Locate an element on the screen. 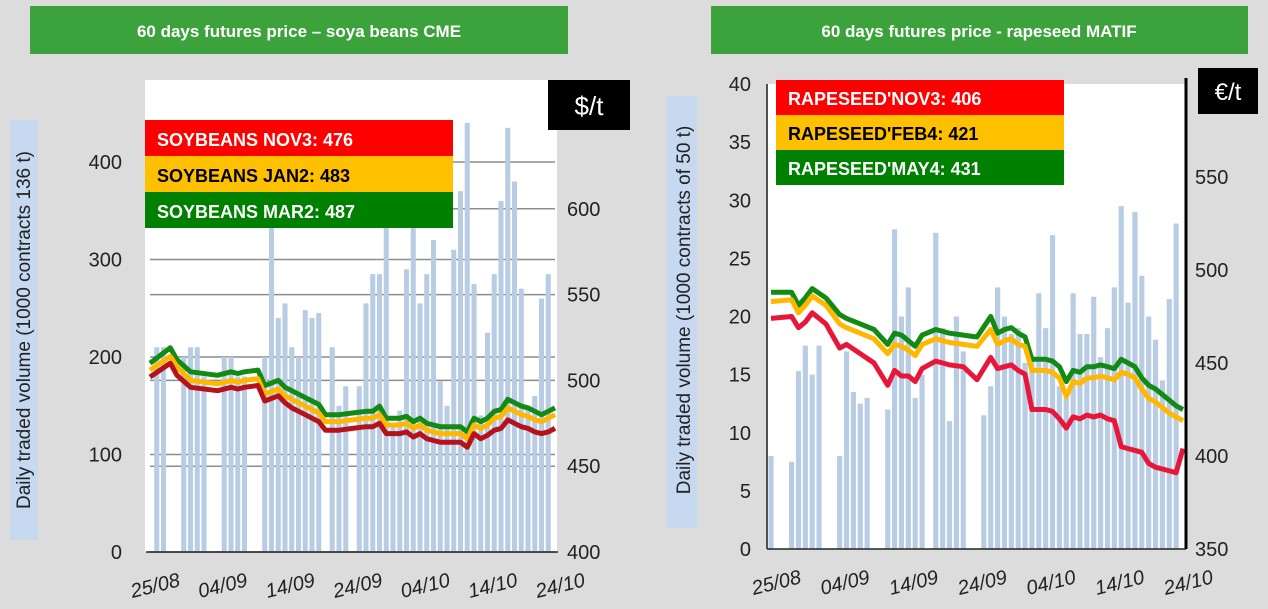 This screenshot has width=1268, height=609. rapeseed-y-tick-label: 10 is located at coordinates (740, 434).